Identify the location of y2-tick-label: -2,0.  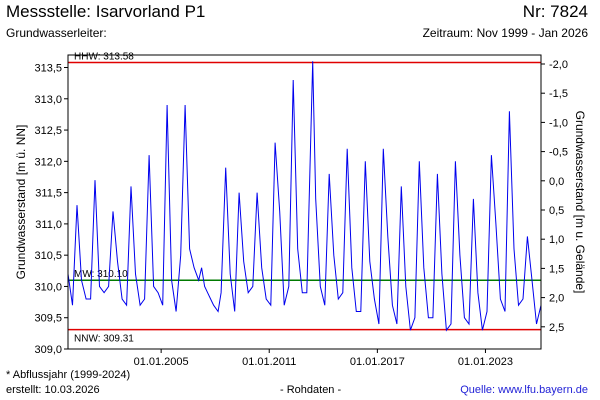
(558, 65).